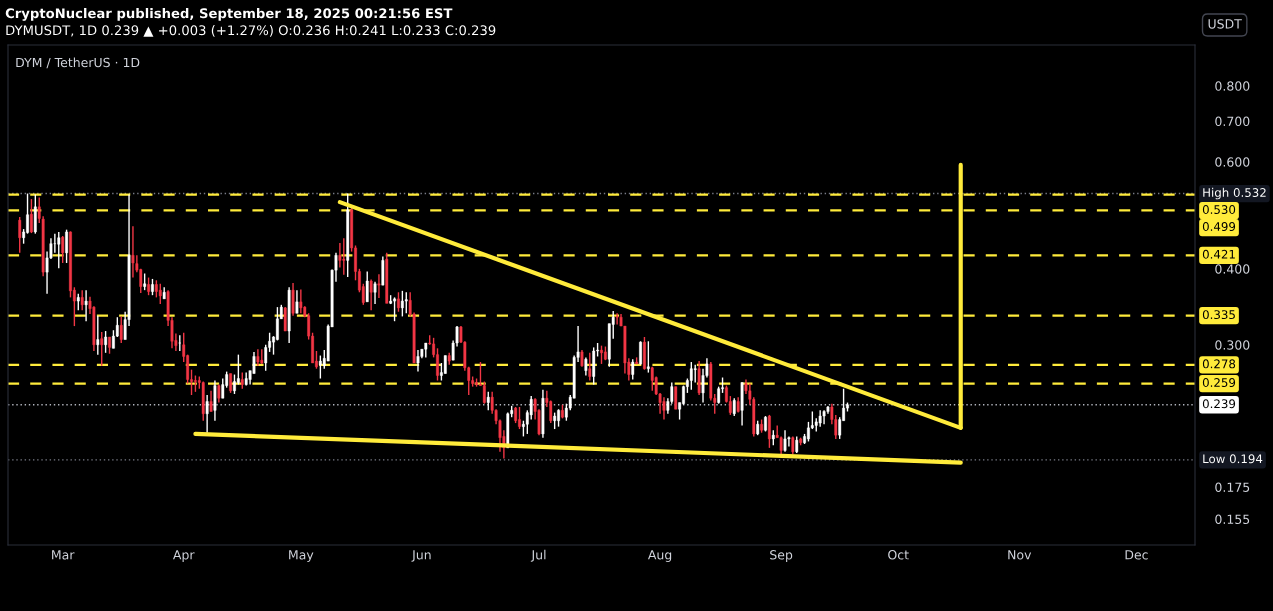  What do you see at coordinates (1232, 519) in the screenshot?
I see `y-tick-label: 0.155` at bounding box center [1232, 519].